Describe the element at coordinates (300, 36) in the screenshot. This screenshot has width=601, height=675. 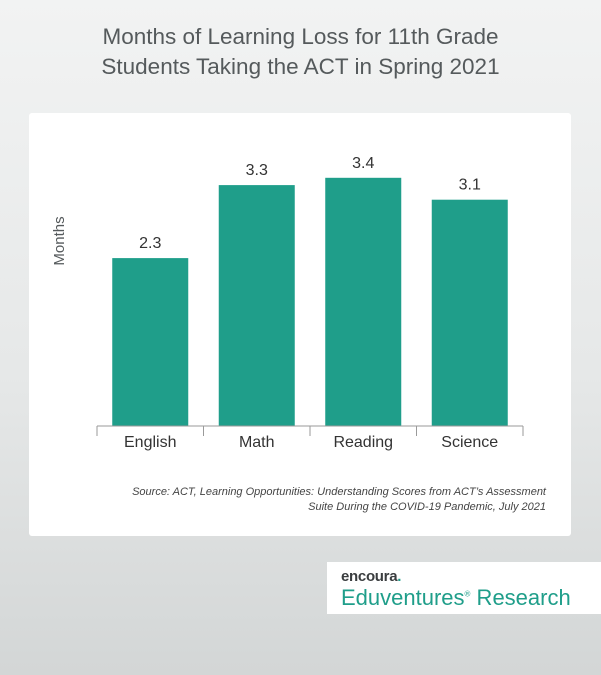
I see `chart-title-line-1: Months of Learning Loss for 11th Grade` at that location.